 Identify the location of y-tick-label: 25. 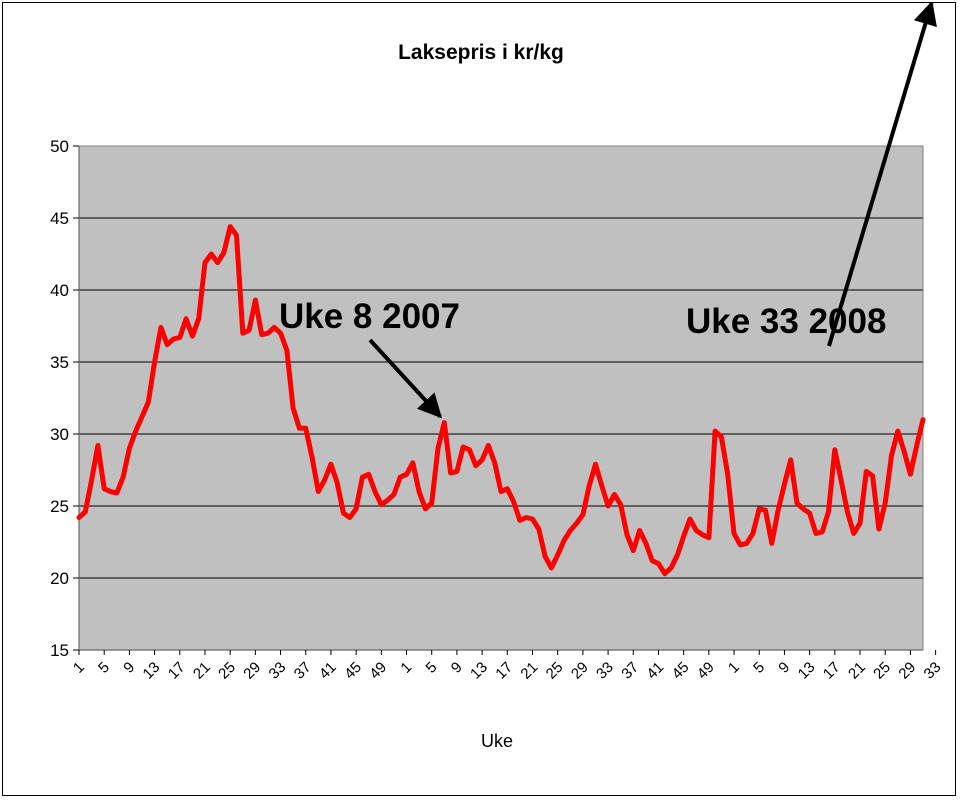
(59, 506).